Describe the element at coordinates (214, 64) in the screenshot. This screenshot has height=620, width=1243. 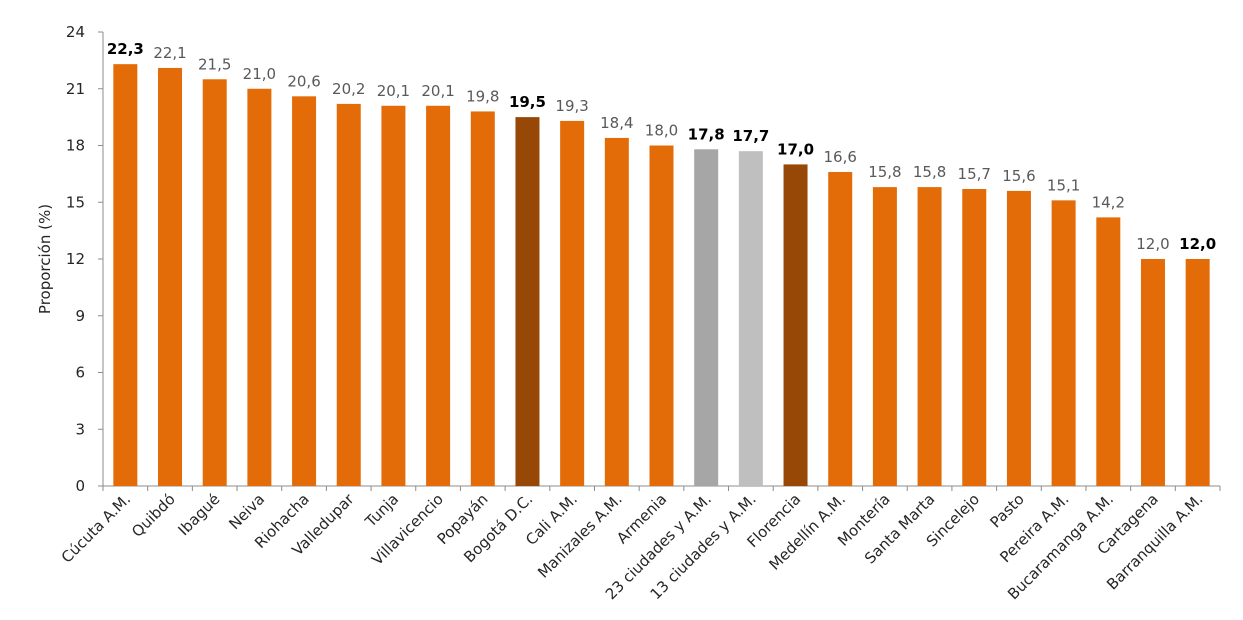
I see `value-label: 21,5` at that location.